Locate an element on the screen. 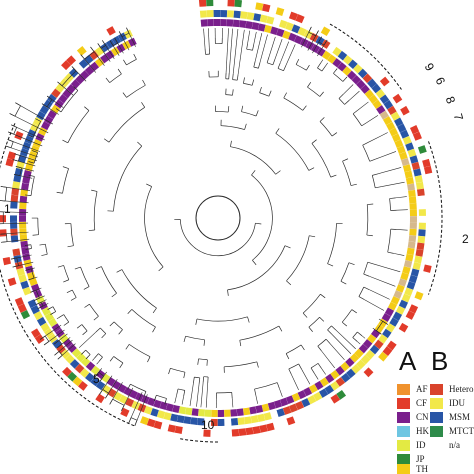 Image resolution: width=474 pixels, height=474 pixels. legend-a-item-id: ID is located at coordinates (411, 445).